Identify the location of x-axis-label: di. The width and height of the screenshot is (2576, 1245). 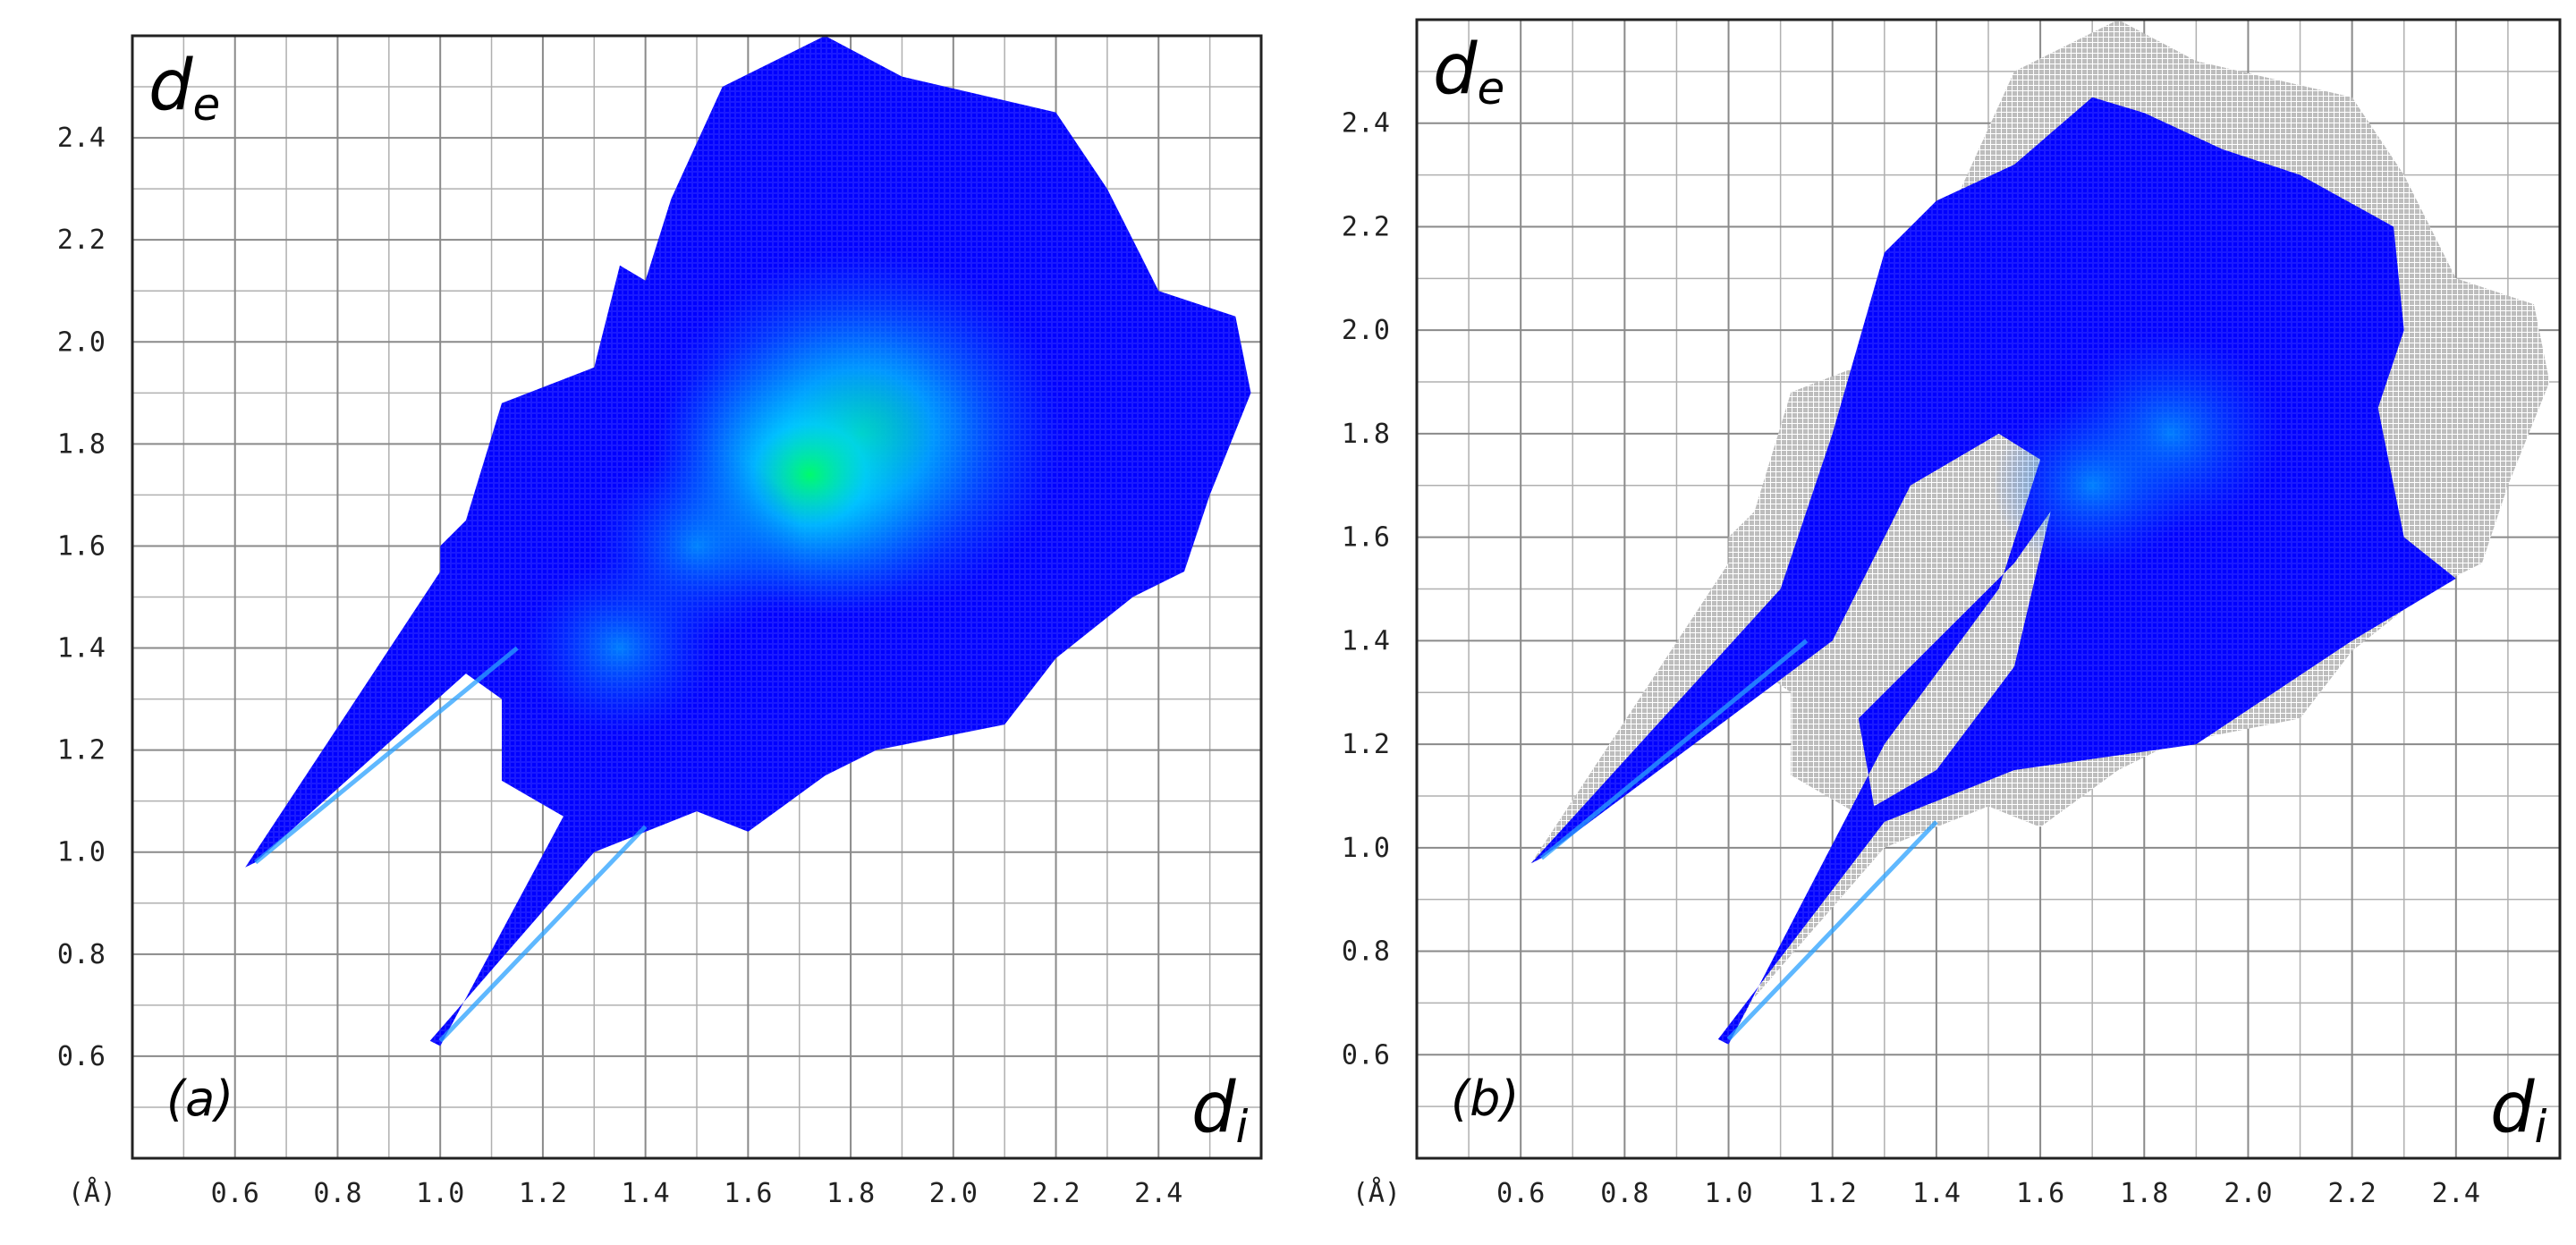
(2518, 1110).